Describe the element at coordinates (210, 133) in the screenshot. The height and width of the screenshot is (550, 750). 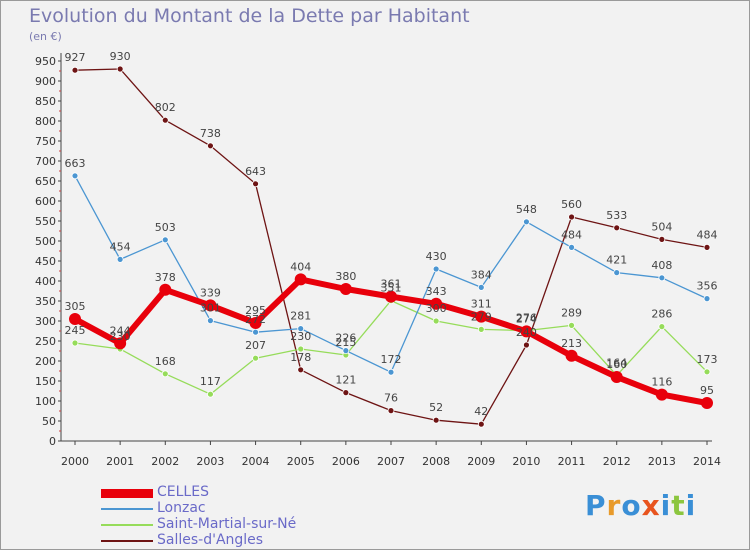
I see `data-label-3: 738` at that location.